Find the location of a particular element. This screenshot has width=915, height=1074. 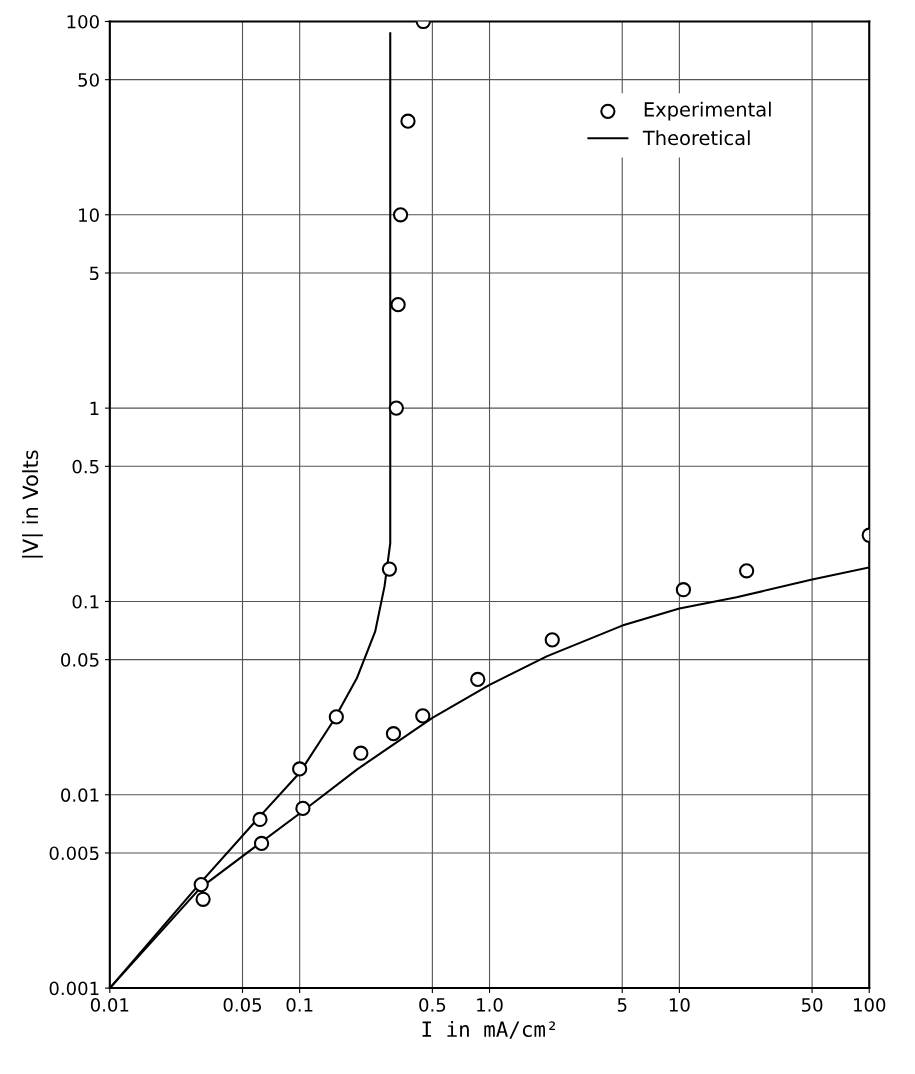

y-tick-label: 10 is located at coordinates (89, 215).